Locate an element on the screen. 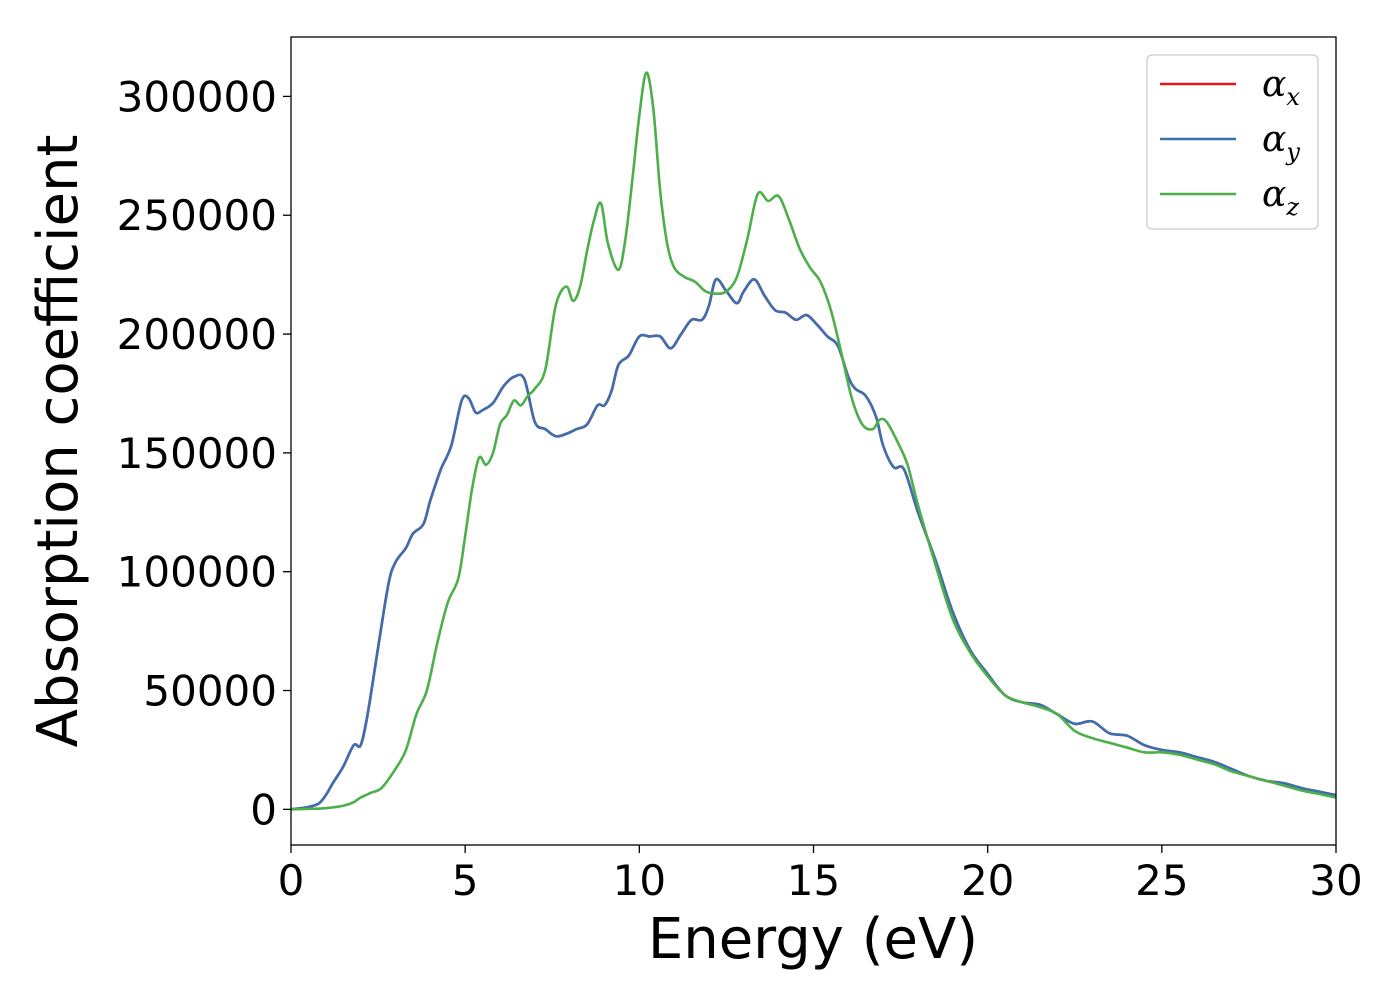 This screenshot has height=1000, width=1400. x-tick-label: 0 is located at coordinates (291, 880).